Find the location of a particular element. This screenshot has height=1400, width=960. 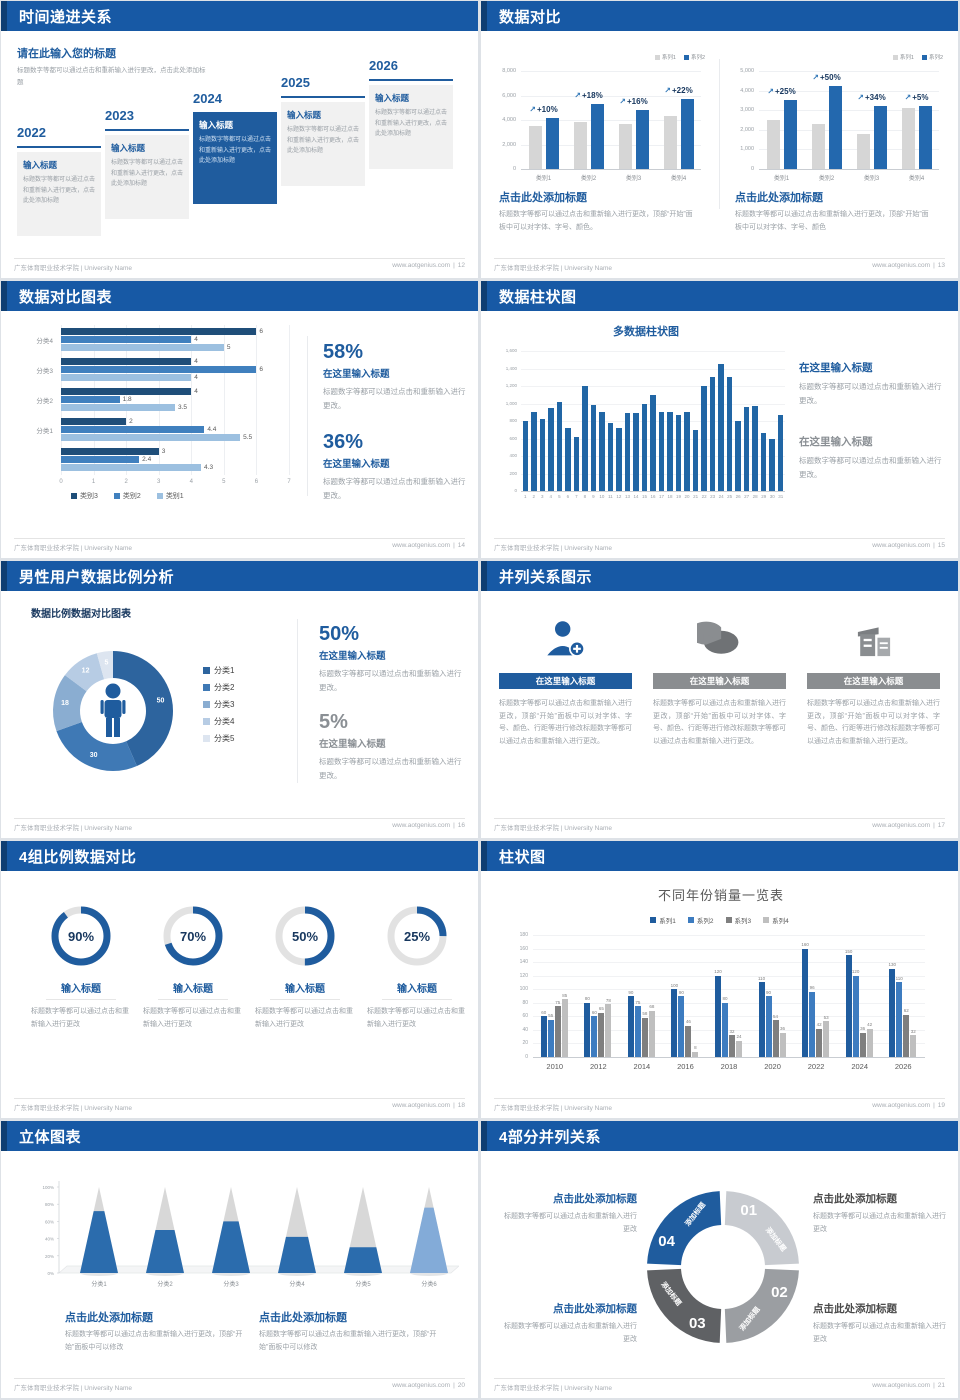

ring-percent: 25% is located at coordinates (417, 936).